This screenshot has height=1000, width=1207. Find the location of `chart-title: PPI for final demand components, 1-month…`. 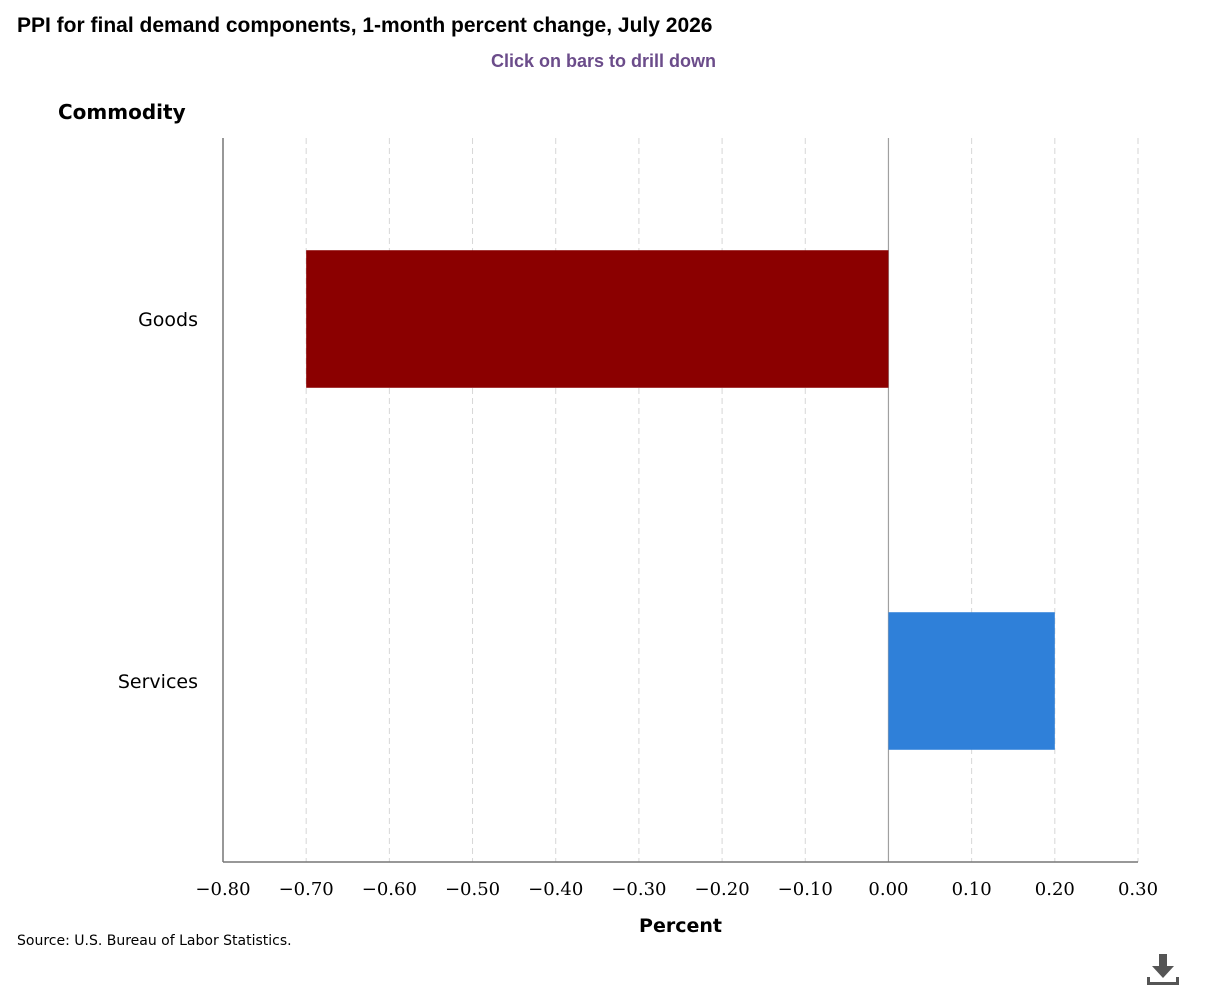

chart-title: PPI for final demand components, 1-month… is located at coordinates (365, 25).